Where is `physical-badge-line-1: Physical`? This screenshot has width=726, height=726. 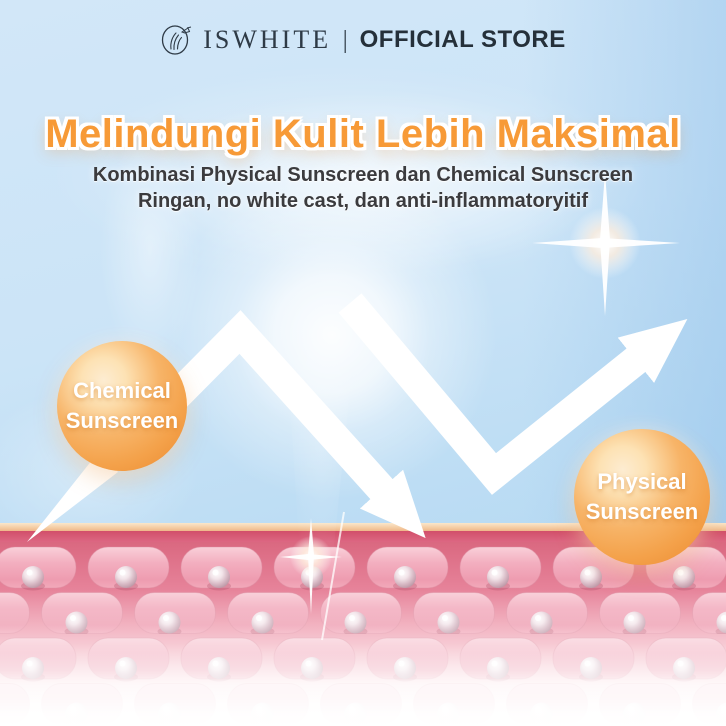 physical-badge-line-1: Physical is located at coordinates (642, 481).